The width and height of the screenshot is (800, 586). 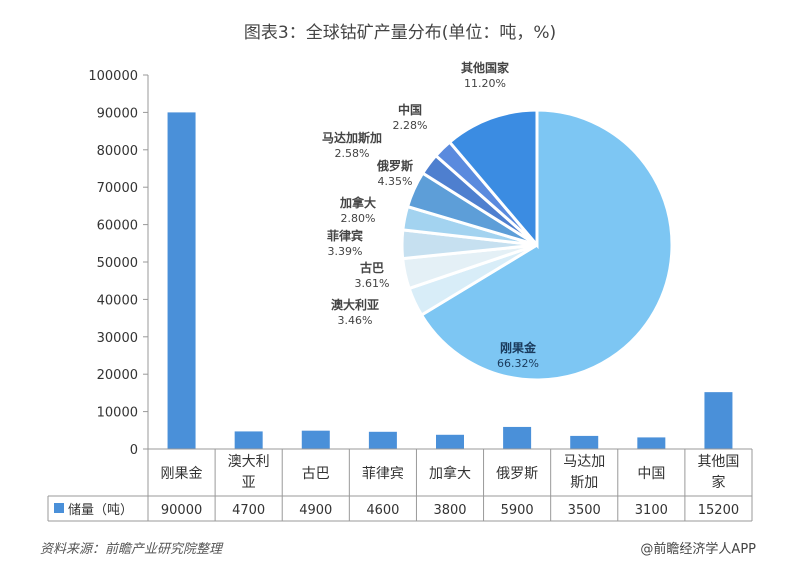 I want to click on source-note: 资料来源：前瞻产业研究院整理, so click(x=131, y=549).